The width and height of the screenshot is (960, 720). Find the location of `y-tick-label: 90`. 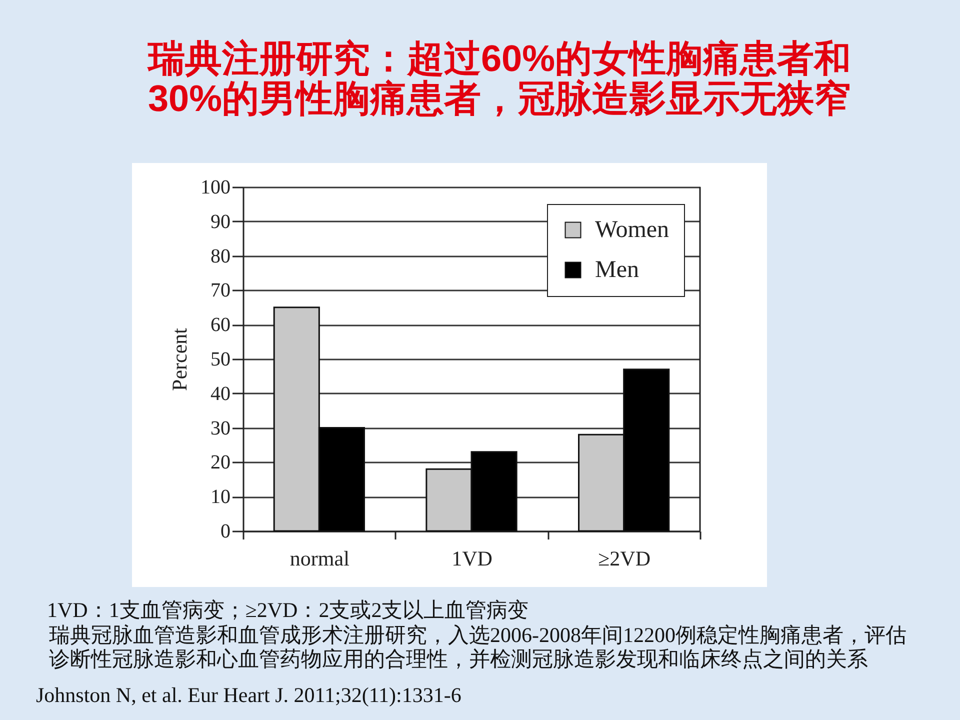

y-tick-label: 90 is located at coordinates (220, 221).